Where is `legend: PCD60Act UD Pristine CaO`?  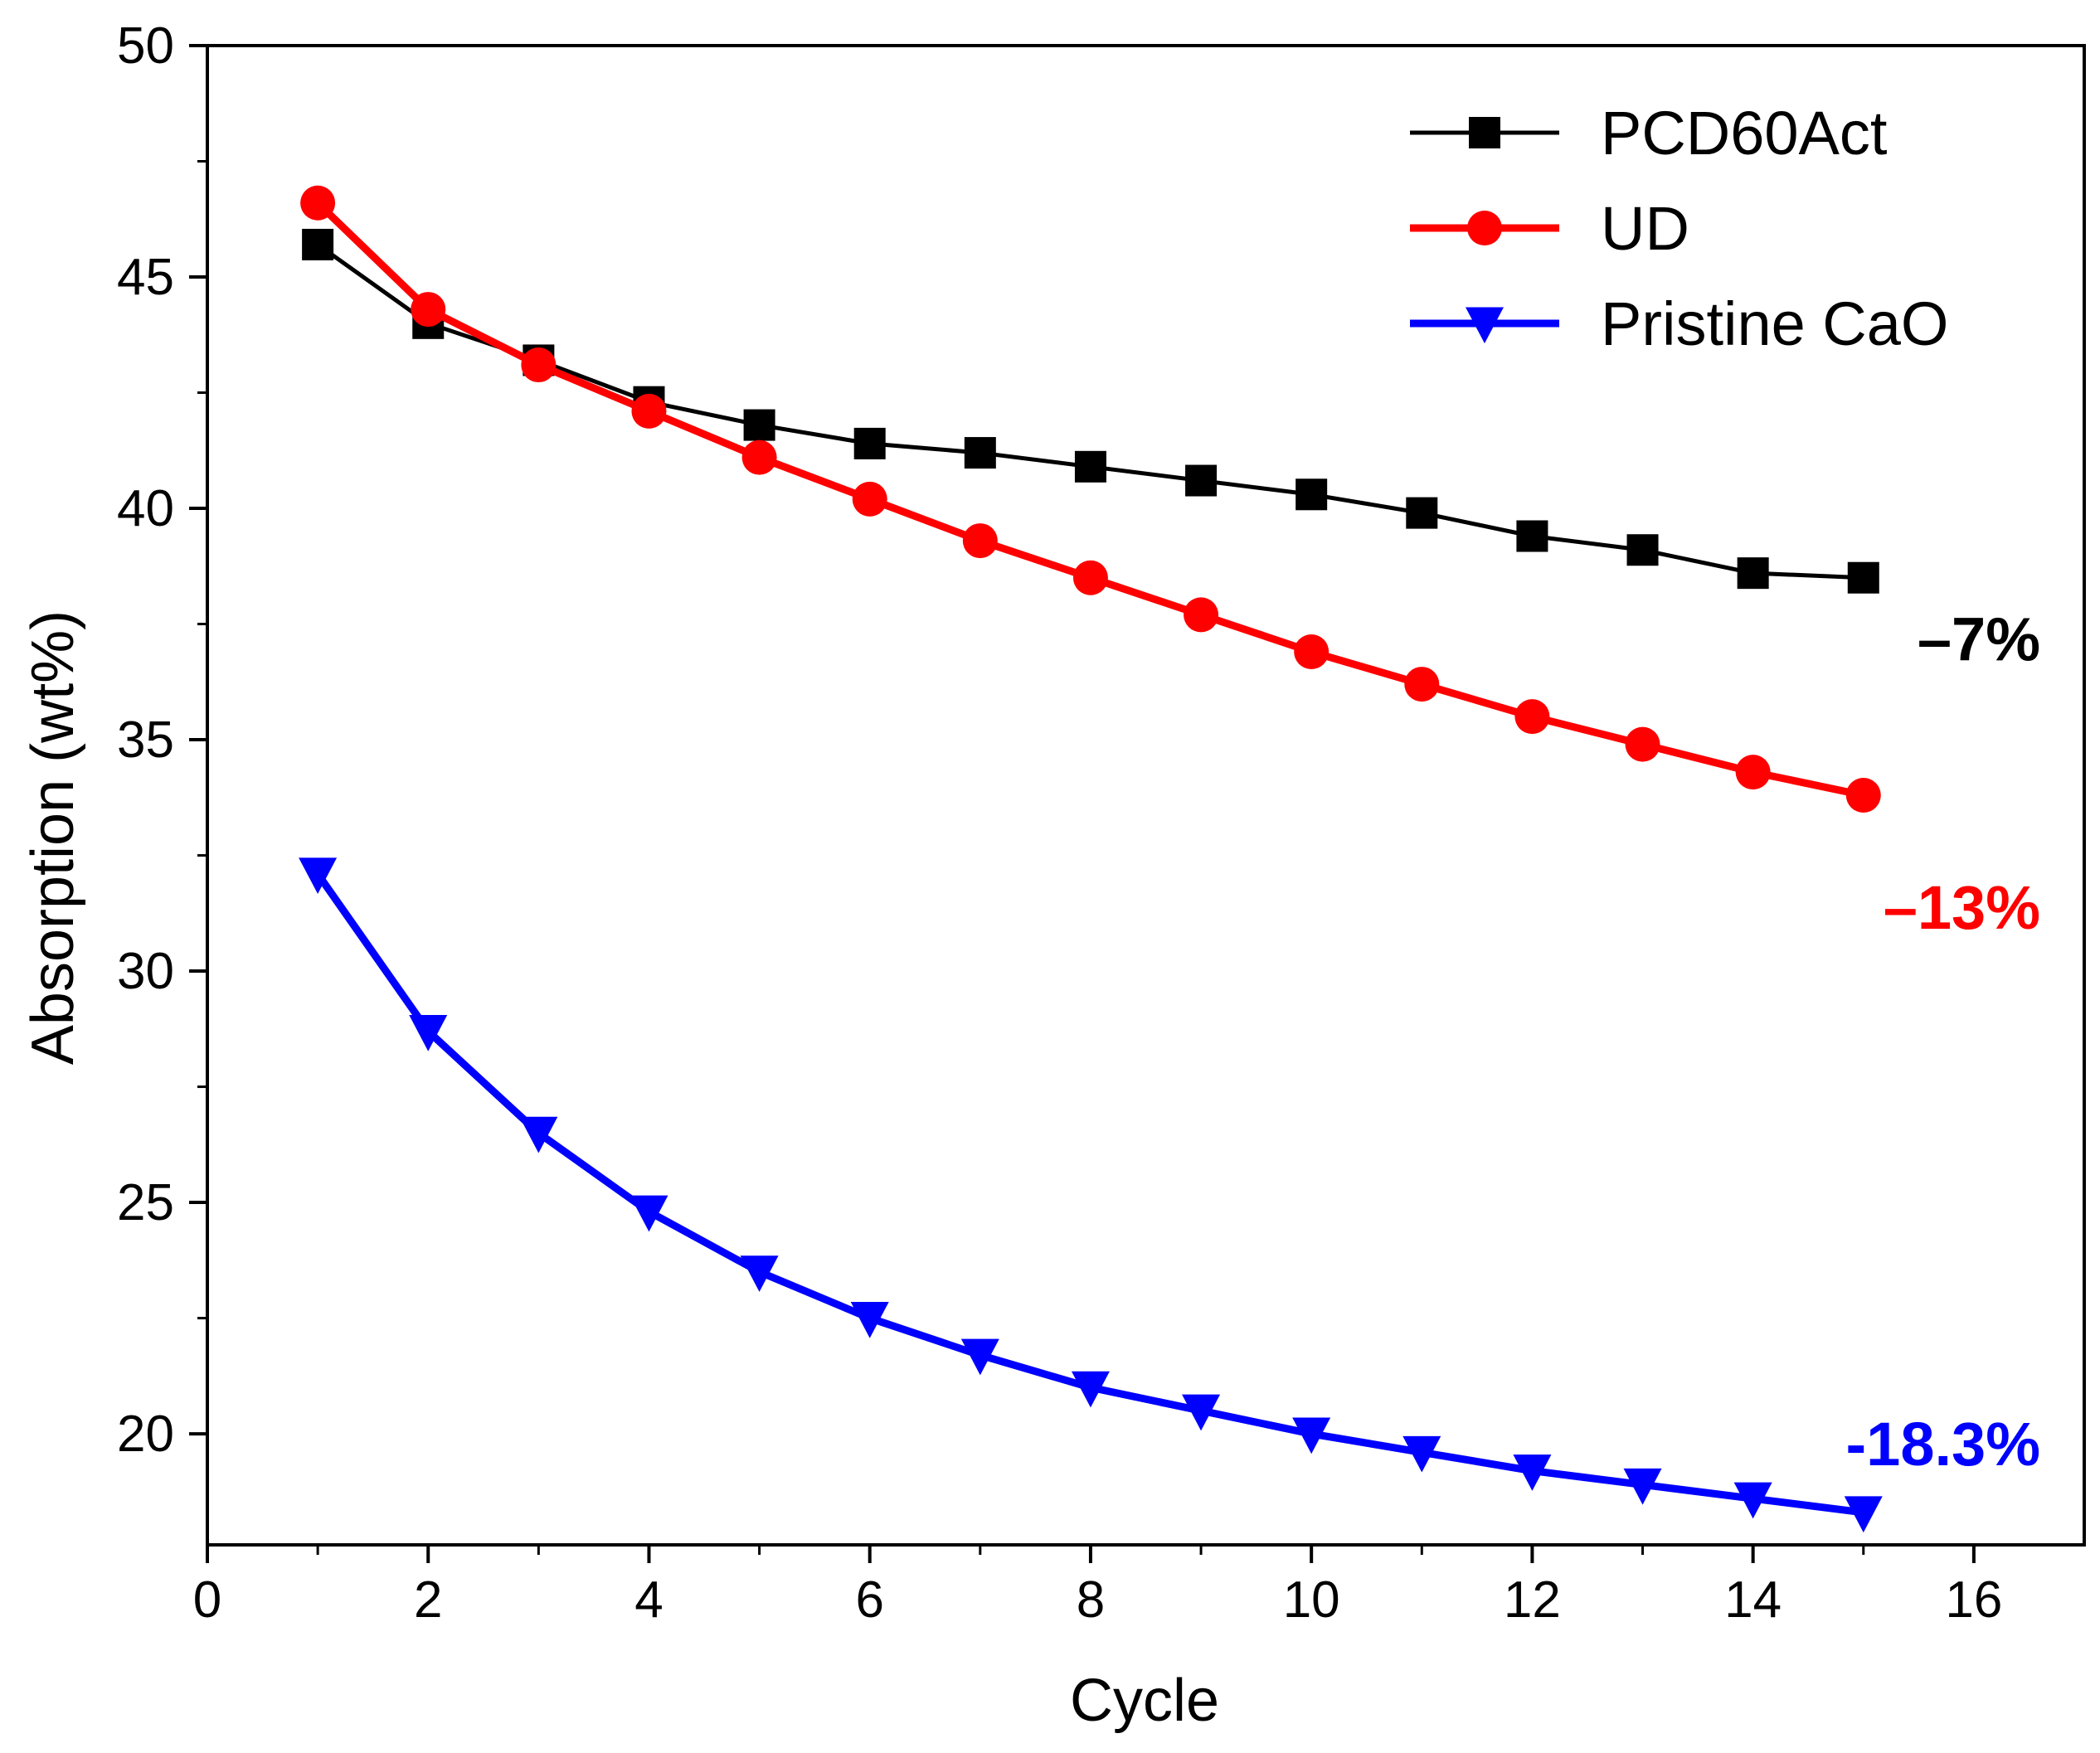
legend: PCD60Act UD Pristine CaO is located at coordinates (1679, 228).